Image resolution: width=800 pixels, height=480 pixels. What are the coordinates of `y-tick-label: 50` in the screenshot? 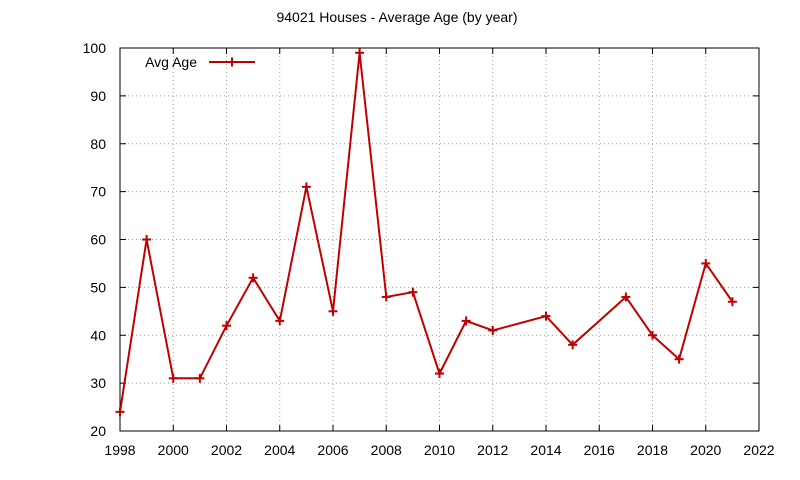 It's located at (98, 287).